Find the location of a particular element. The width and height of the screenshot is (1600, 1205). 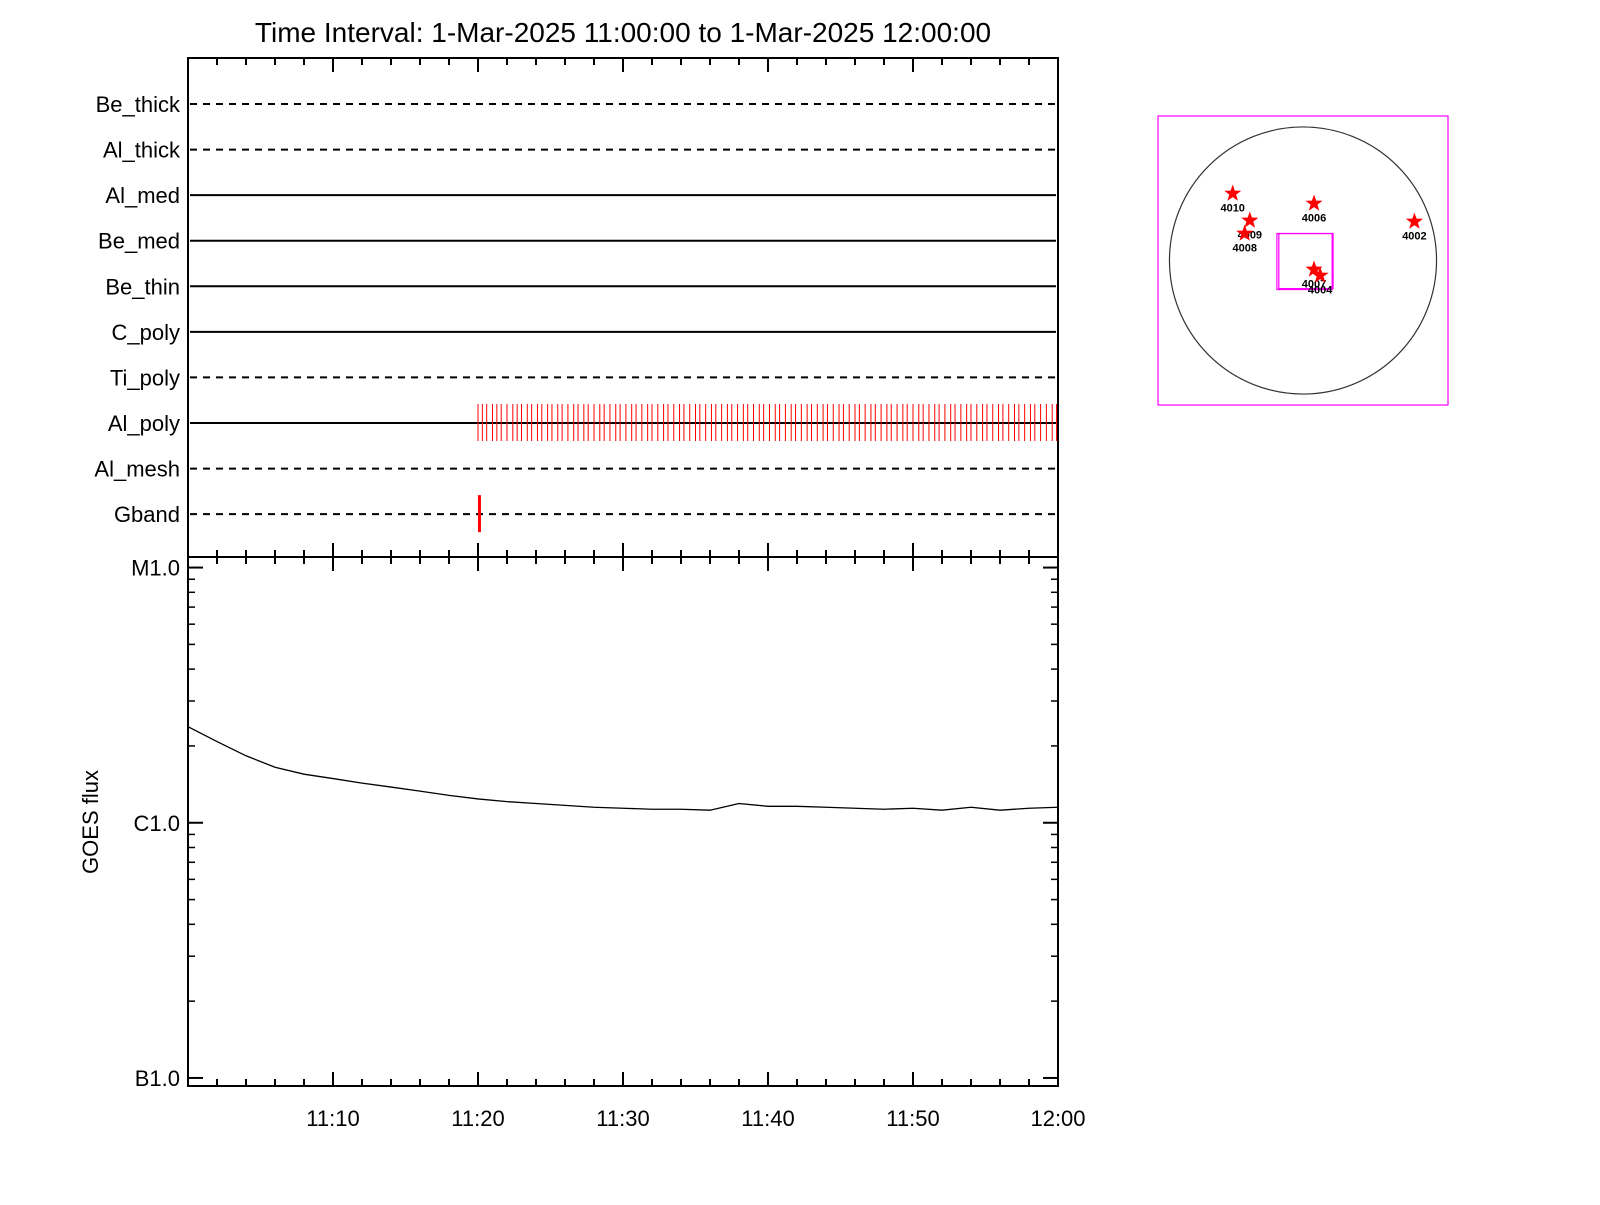

y-axis-label: GOES flux is located at coordinates (90, 822).